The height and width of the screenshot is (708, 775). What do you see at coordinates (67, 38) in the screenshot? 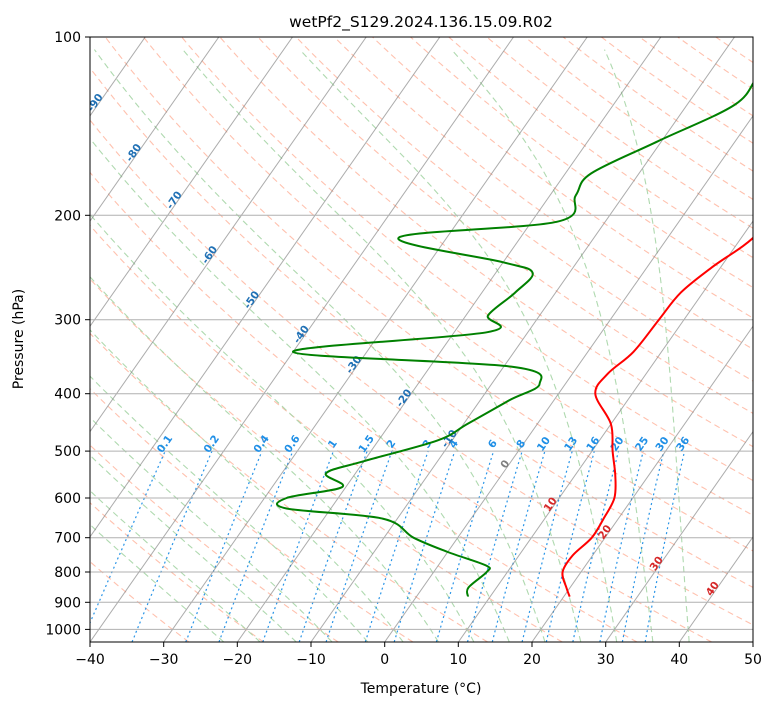
I see `y-tick-label: 100` at bounding box center [67, 38].